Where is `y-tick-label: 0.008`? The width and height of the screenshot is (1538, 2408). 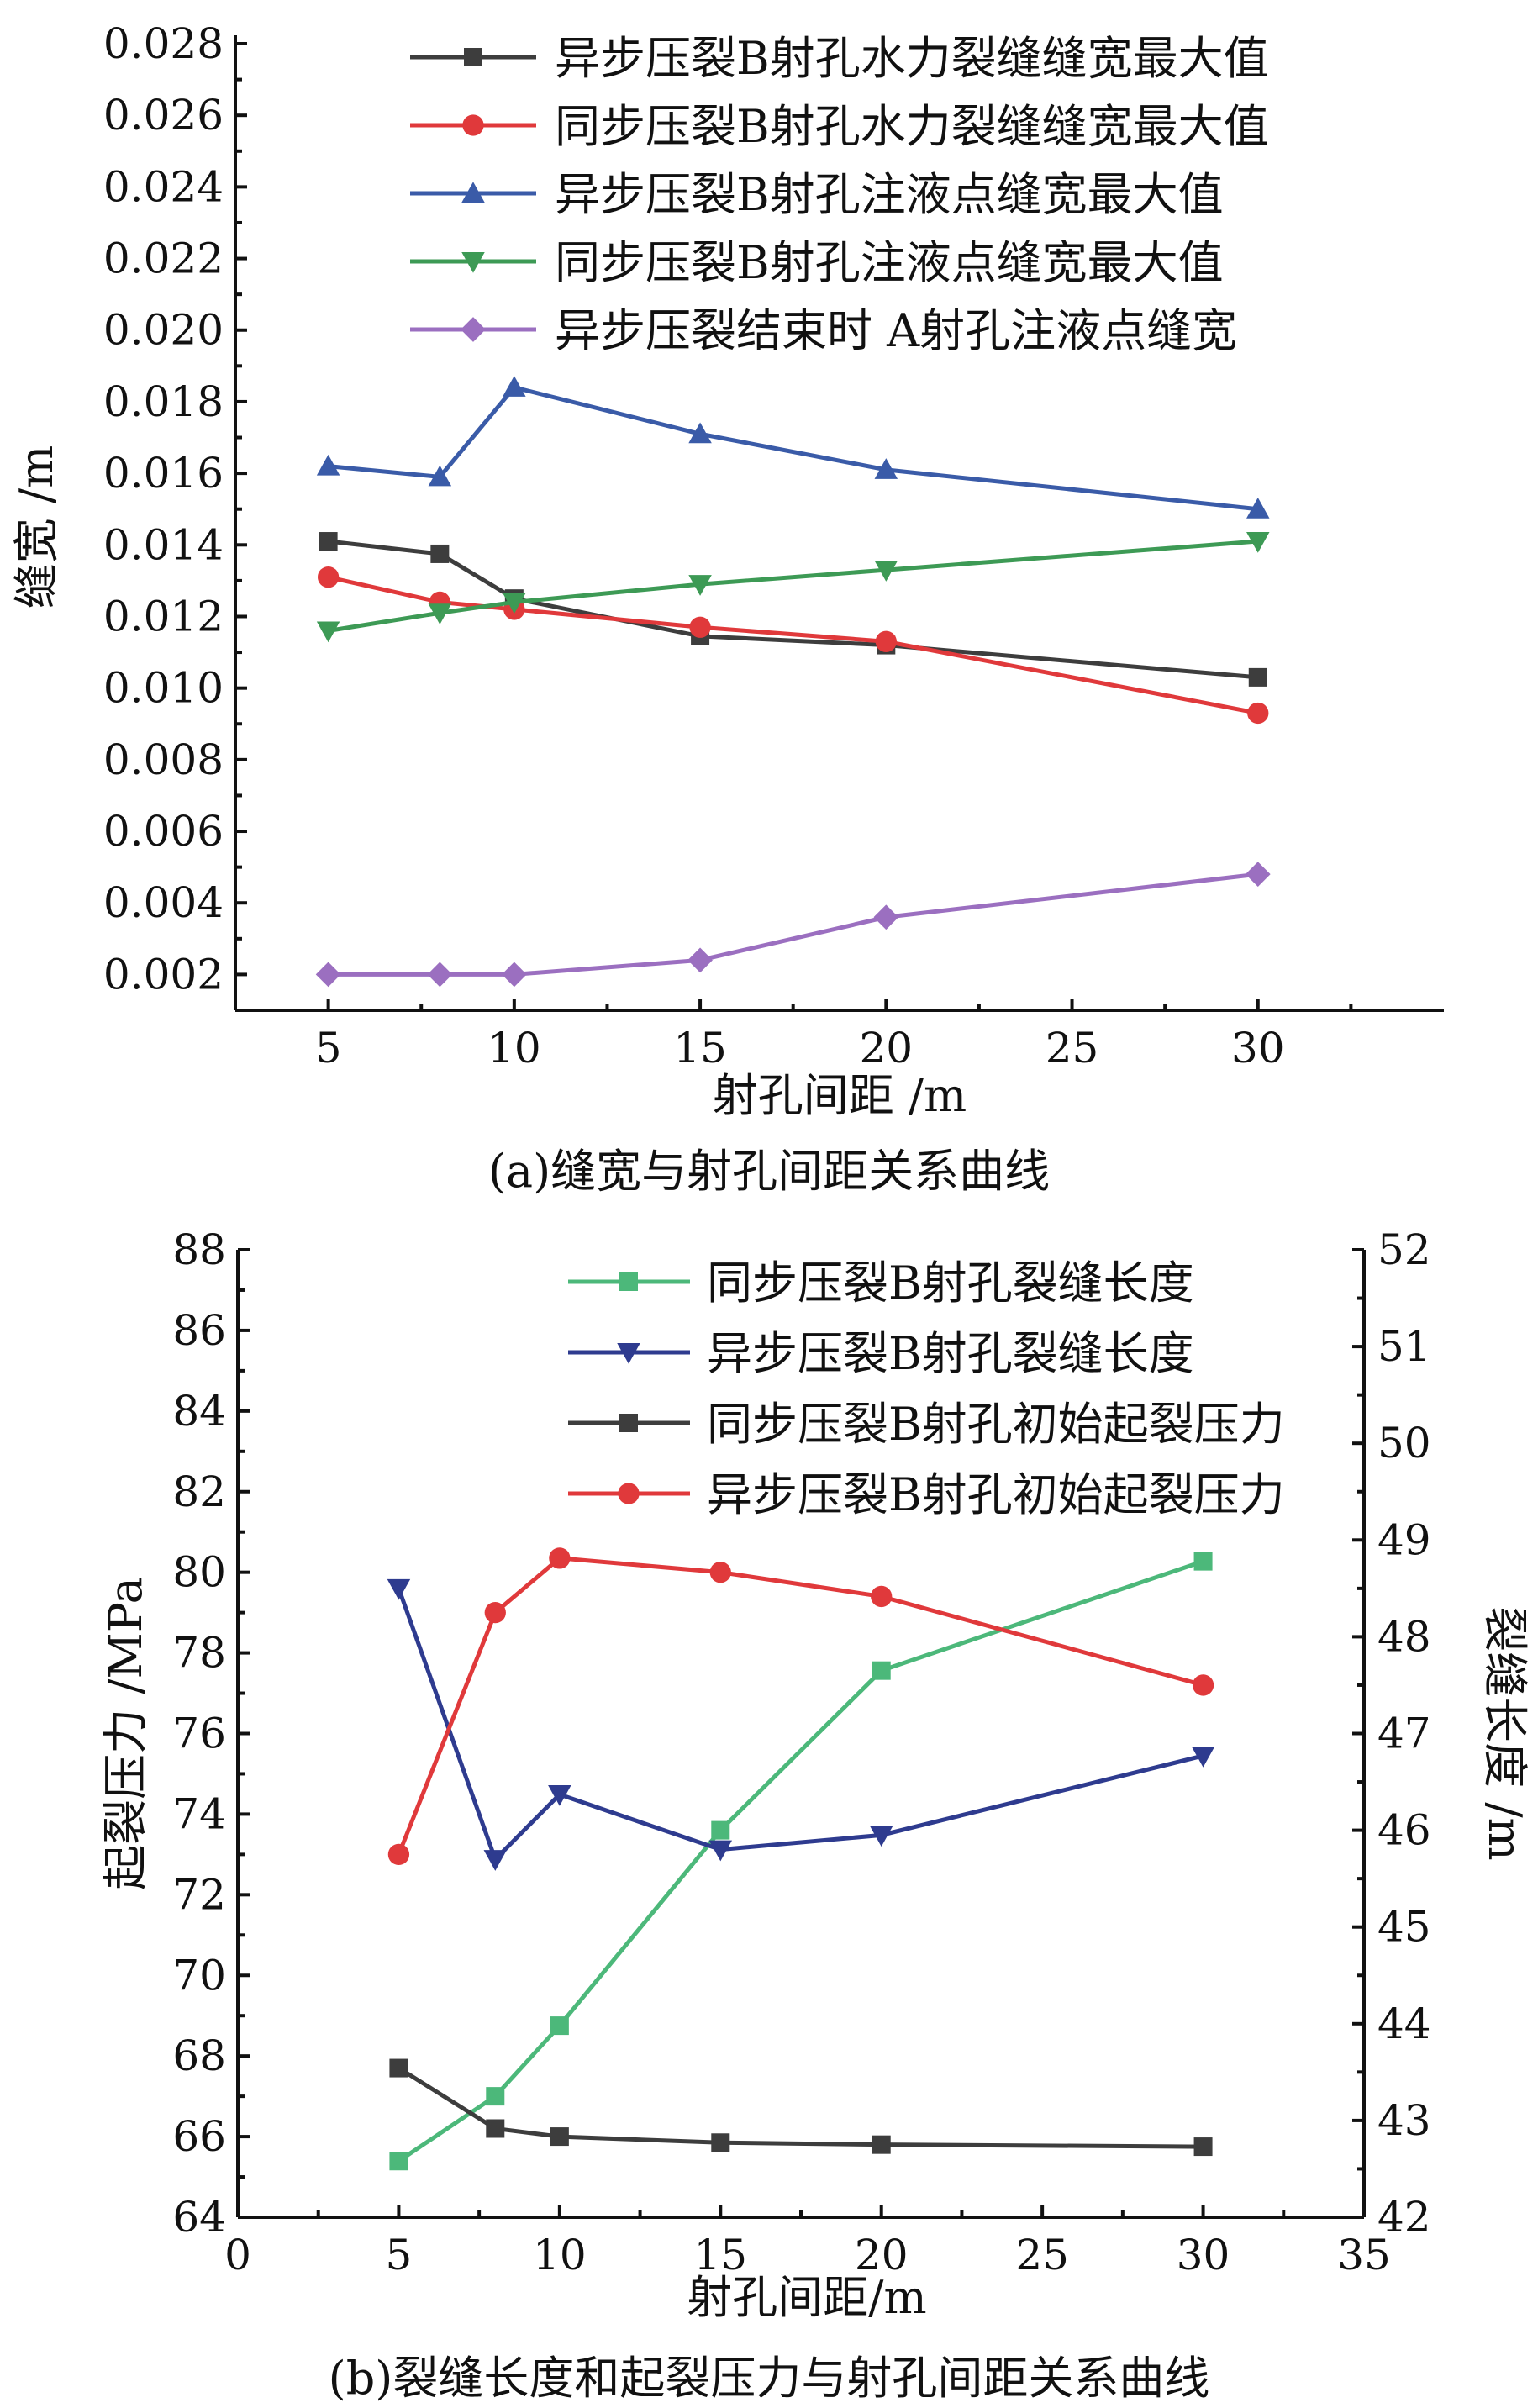 y-tick-label: 0.008 is located at coordinates (164, 759).